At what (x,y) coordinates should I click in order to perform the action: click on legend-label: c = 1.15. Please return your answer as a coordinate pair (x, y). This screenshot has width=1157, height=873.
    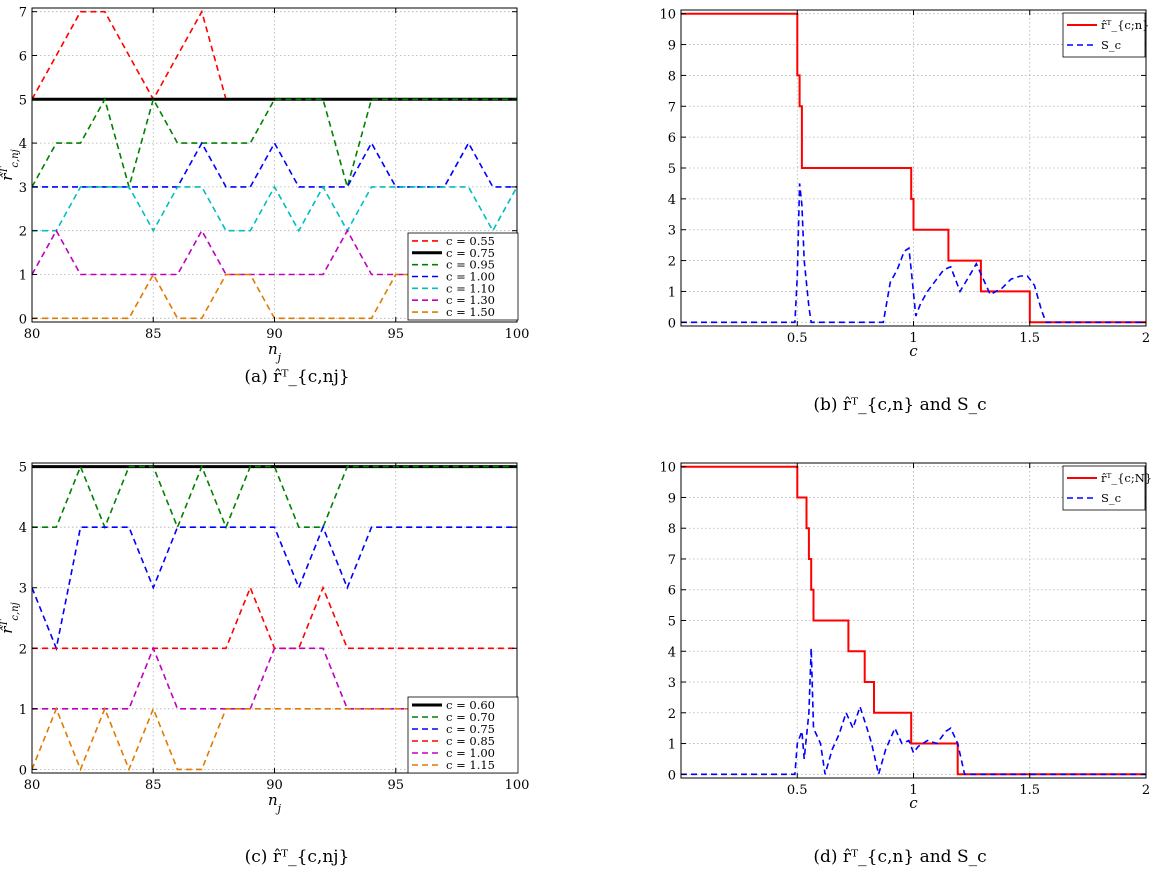
    Looking at the image, I should click on (470, 765).